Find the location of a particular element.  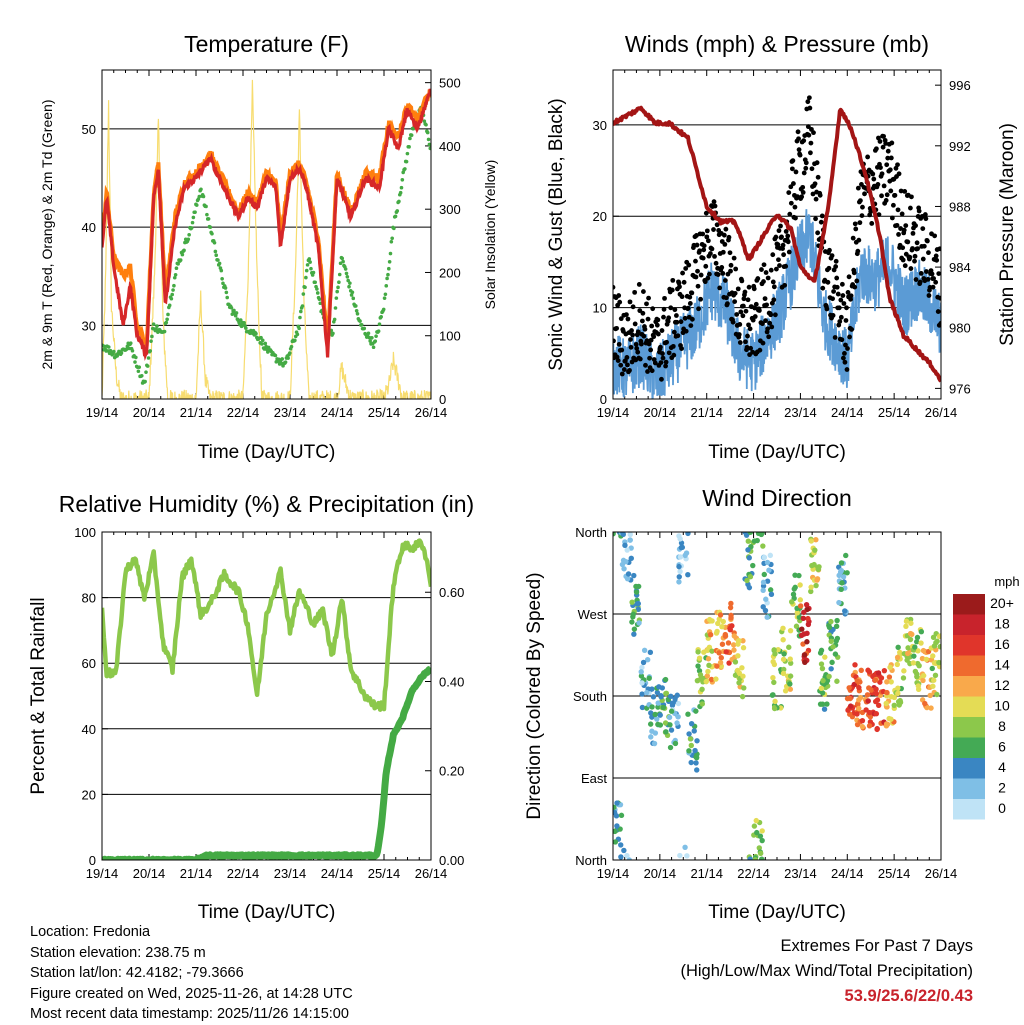

legend-label: 18 is located at coordinates (1002, 624).